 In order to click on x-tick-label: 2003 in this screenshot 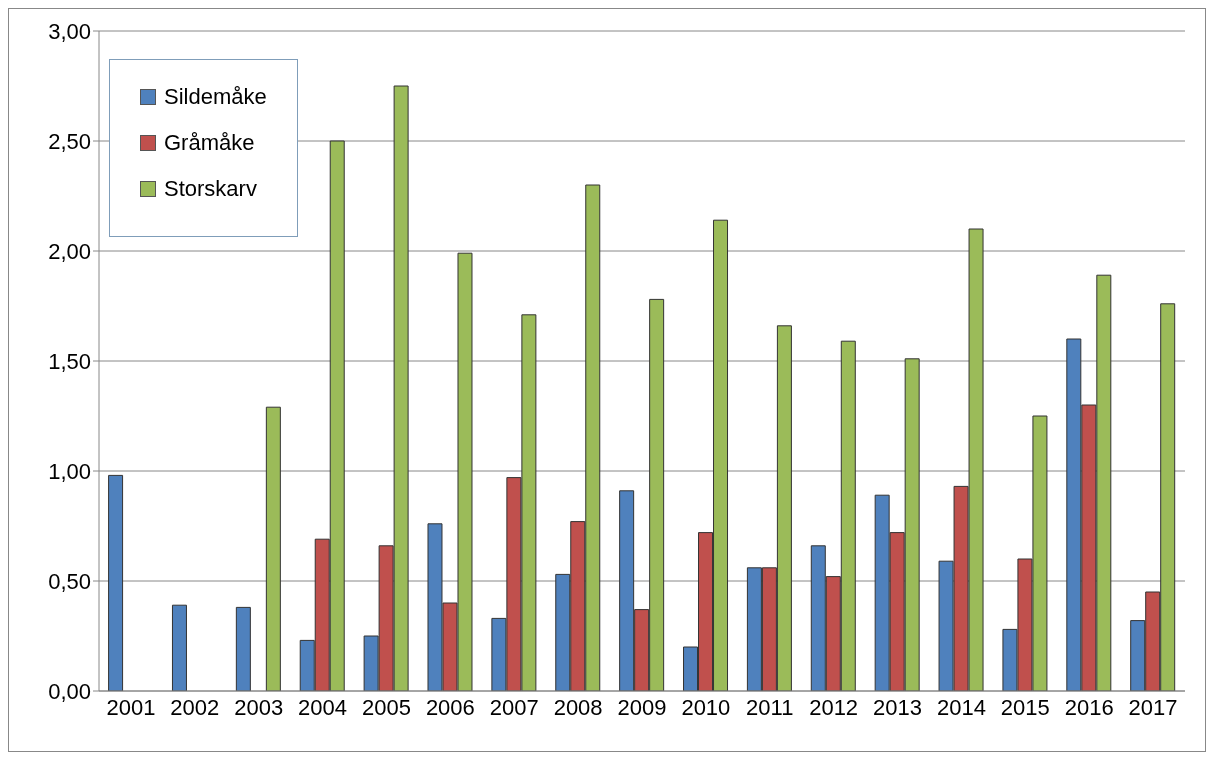, I will do `click(259, 707)`.